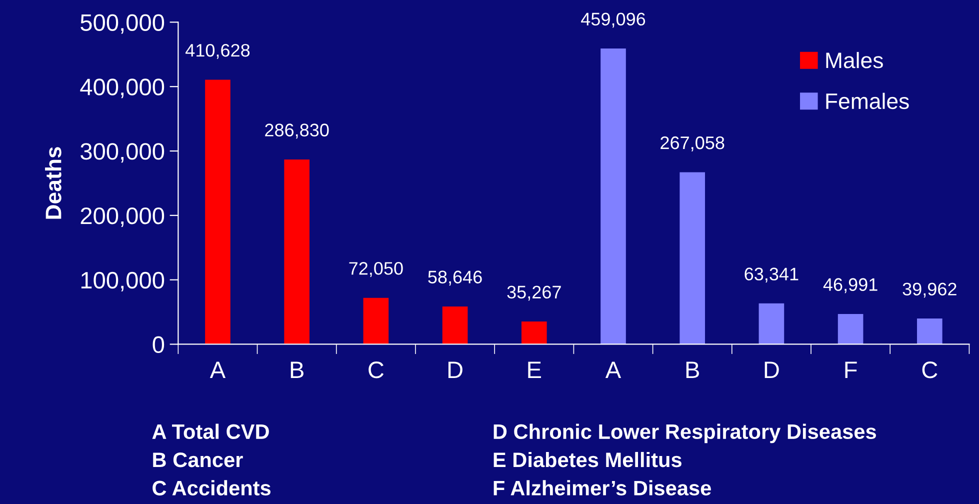 The image size is (979, 504). I want to click on legend-label: Females, so click(867, 101).